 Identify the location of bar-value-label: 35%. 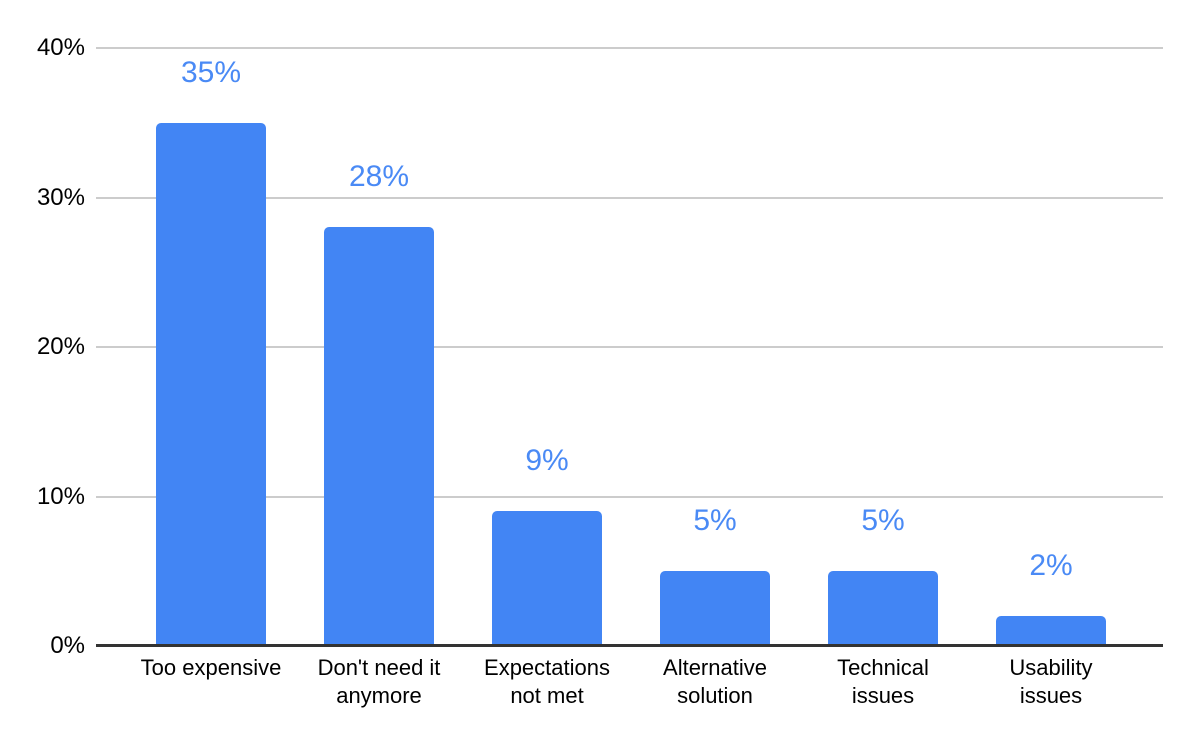
(211, 72).